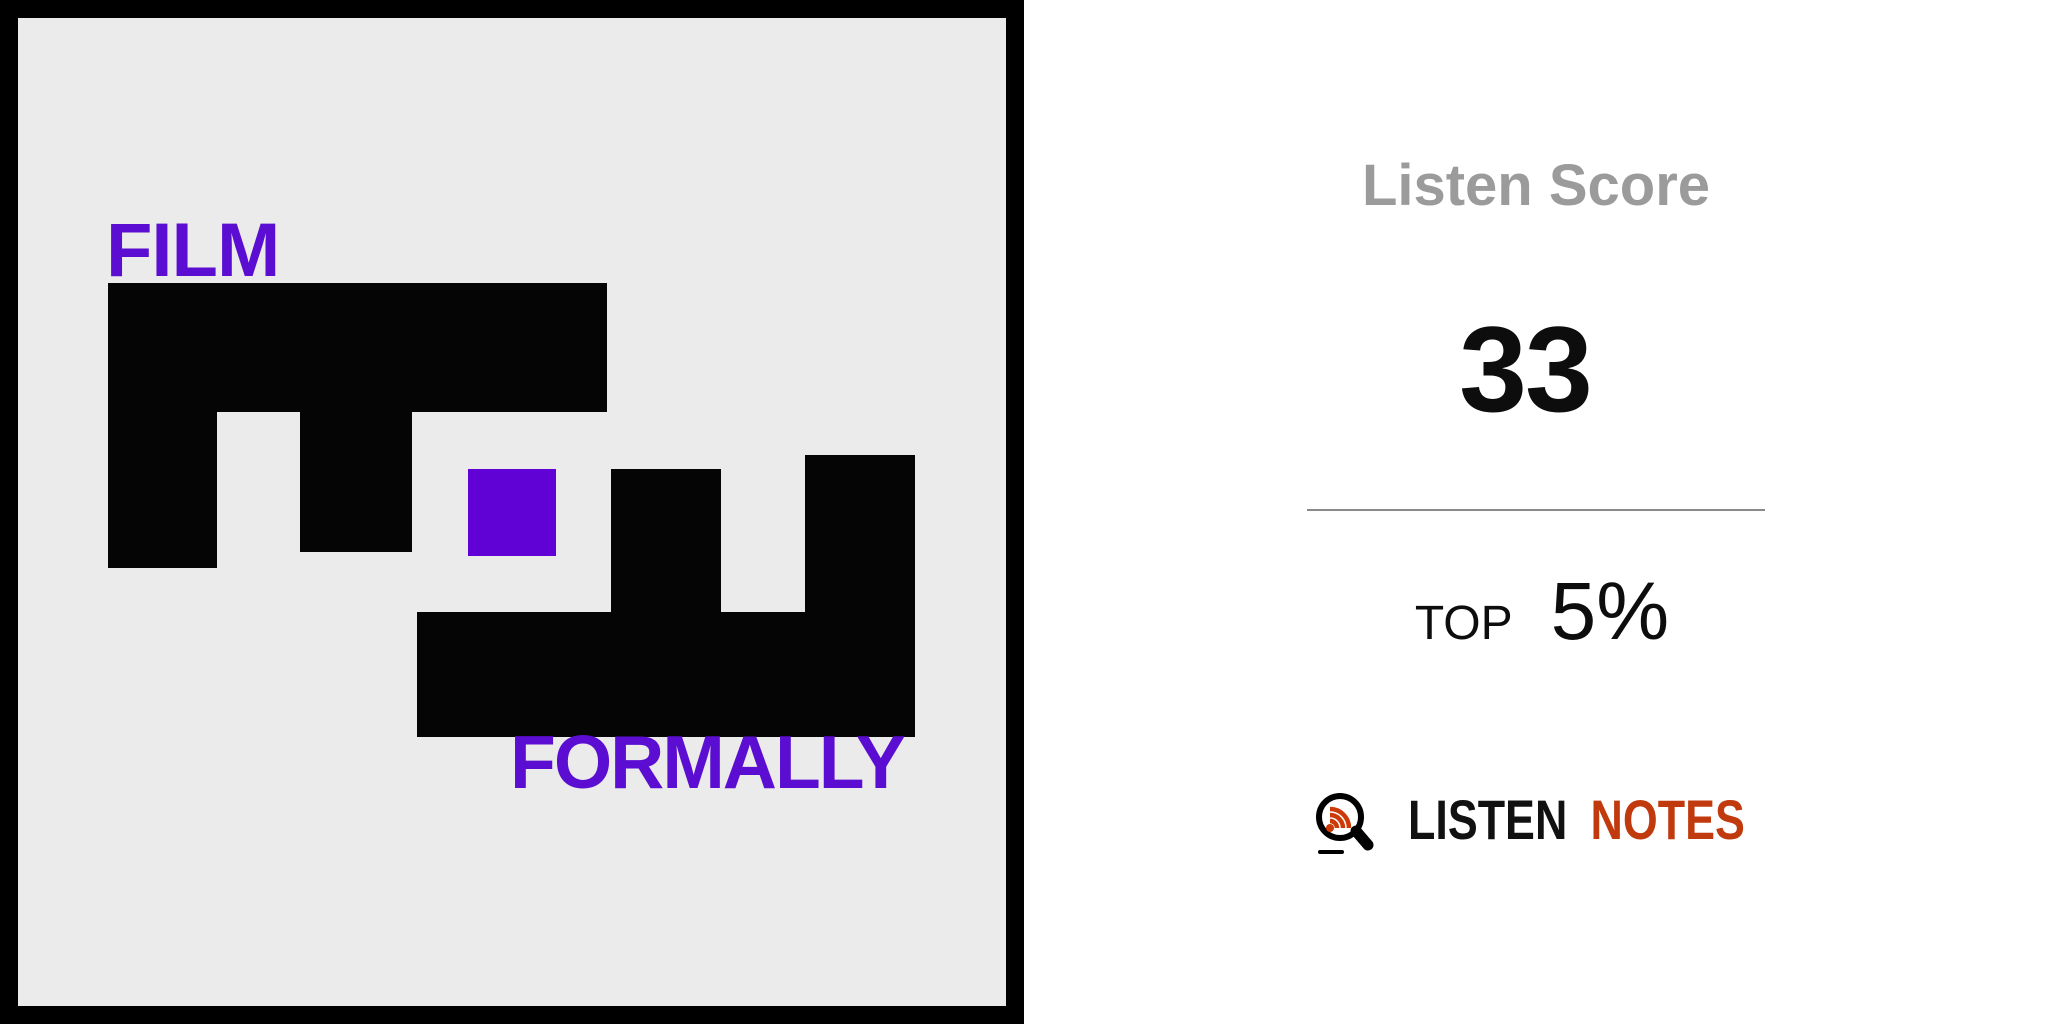 The width and height of the screenshot is (2048, 1024). I want to click on magnifier-handle, so click(1362, 838).